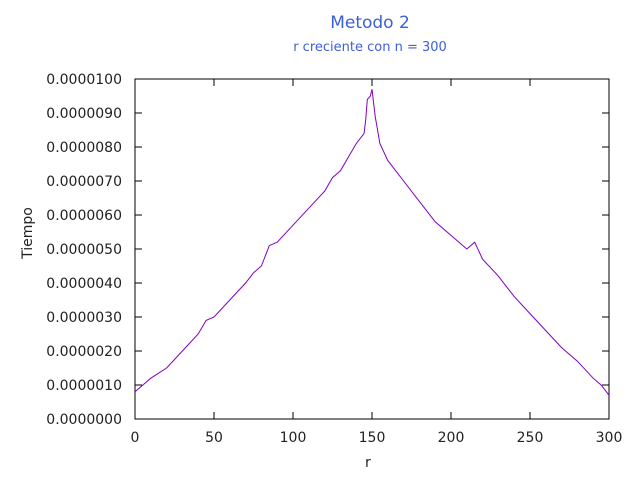 This screenshot has width=640, height=480. What do you see at coordinates (370, 23) in the screenshot?
I see `chart-title: Metodo 2` at bounding box center [370, 23].